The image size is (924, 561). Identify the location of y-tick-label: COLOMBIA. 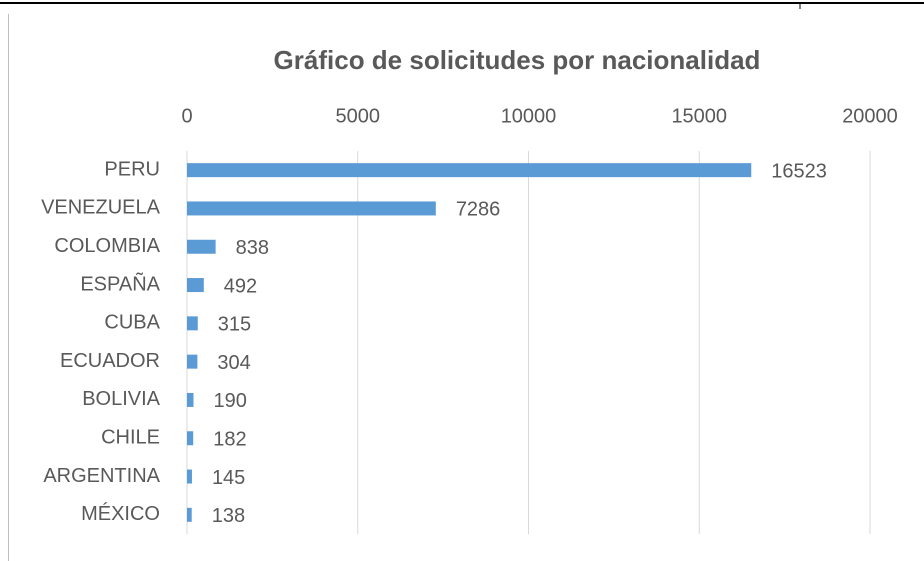
(107, 246).